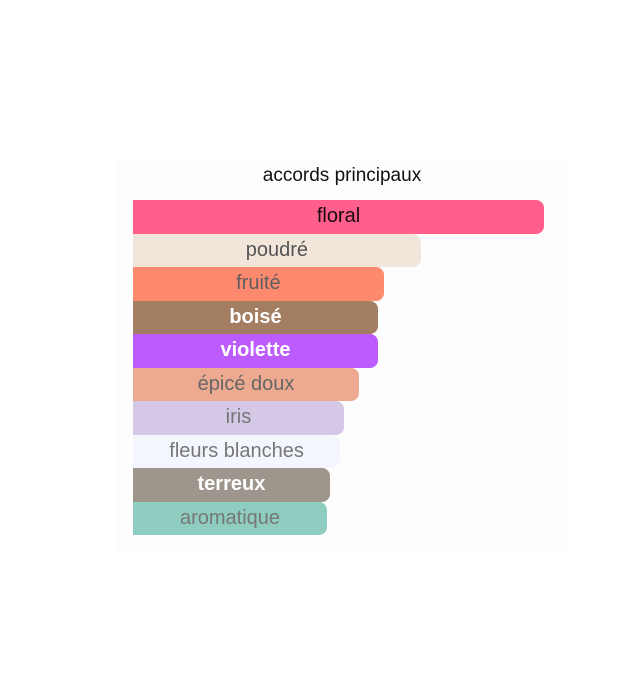 The image size is (640, 683). I want to click on bar-label: terreux, so click(231, 484).